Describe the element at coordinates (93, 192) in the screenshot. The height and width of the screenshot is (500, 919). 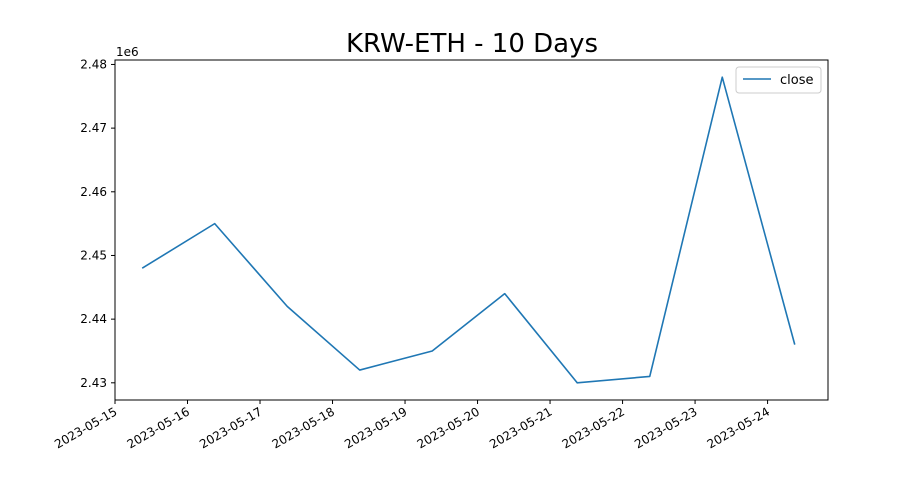
I see `y-tick-label: 2.46` at that location.